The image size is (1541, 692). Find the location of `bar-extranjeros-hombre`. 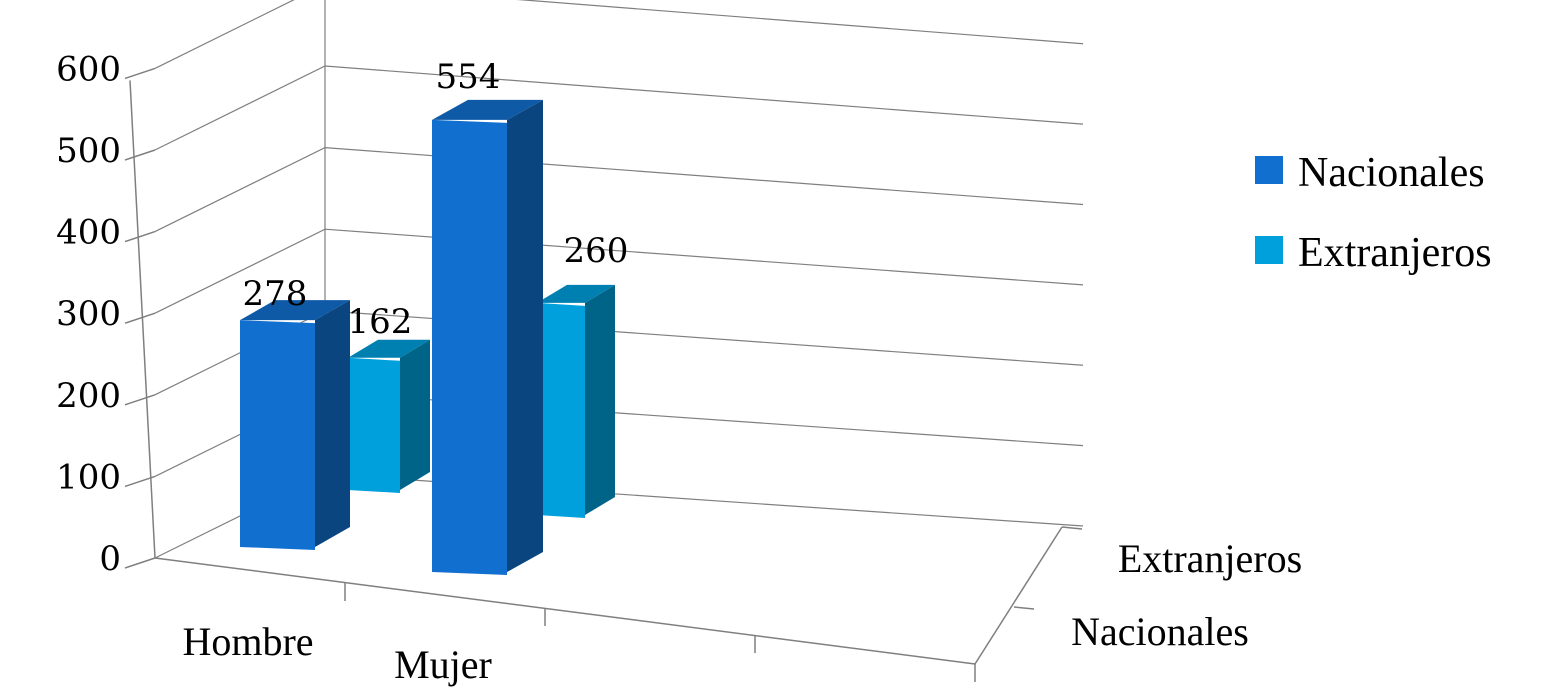

bar-extranjeros-hombre is located at coordinates (389, 416).